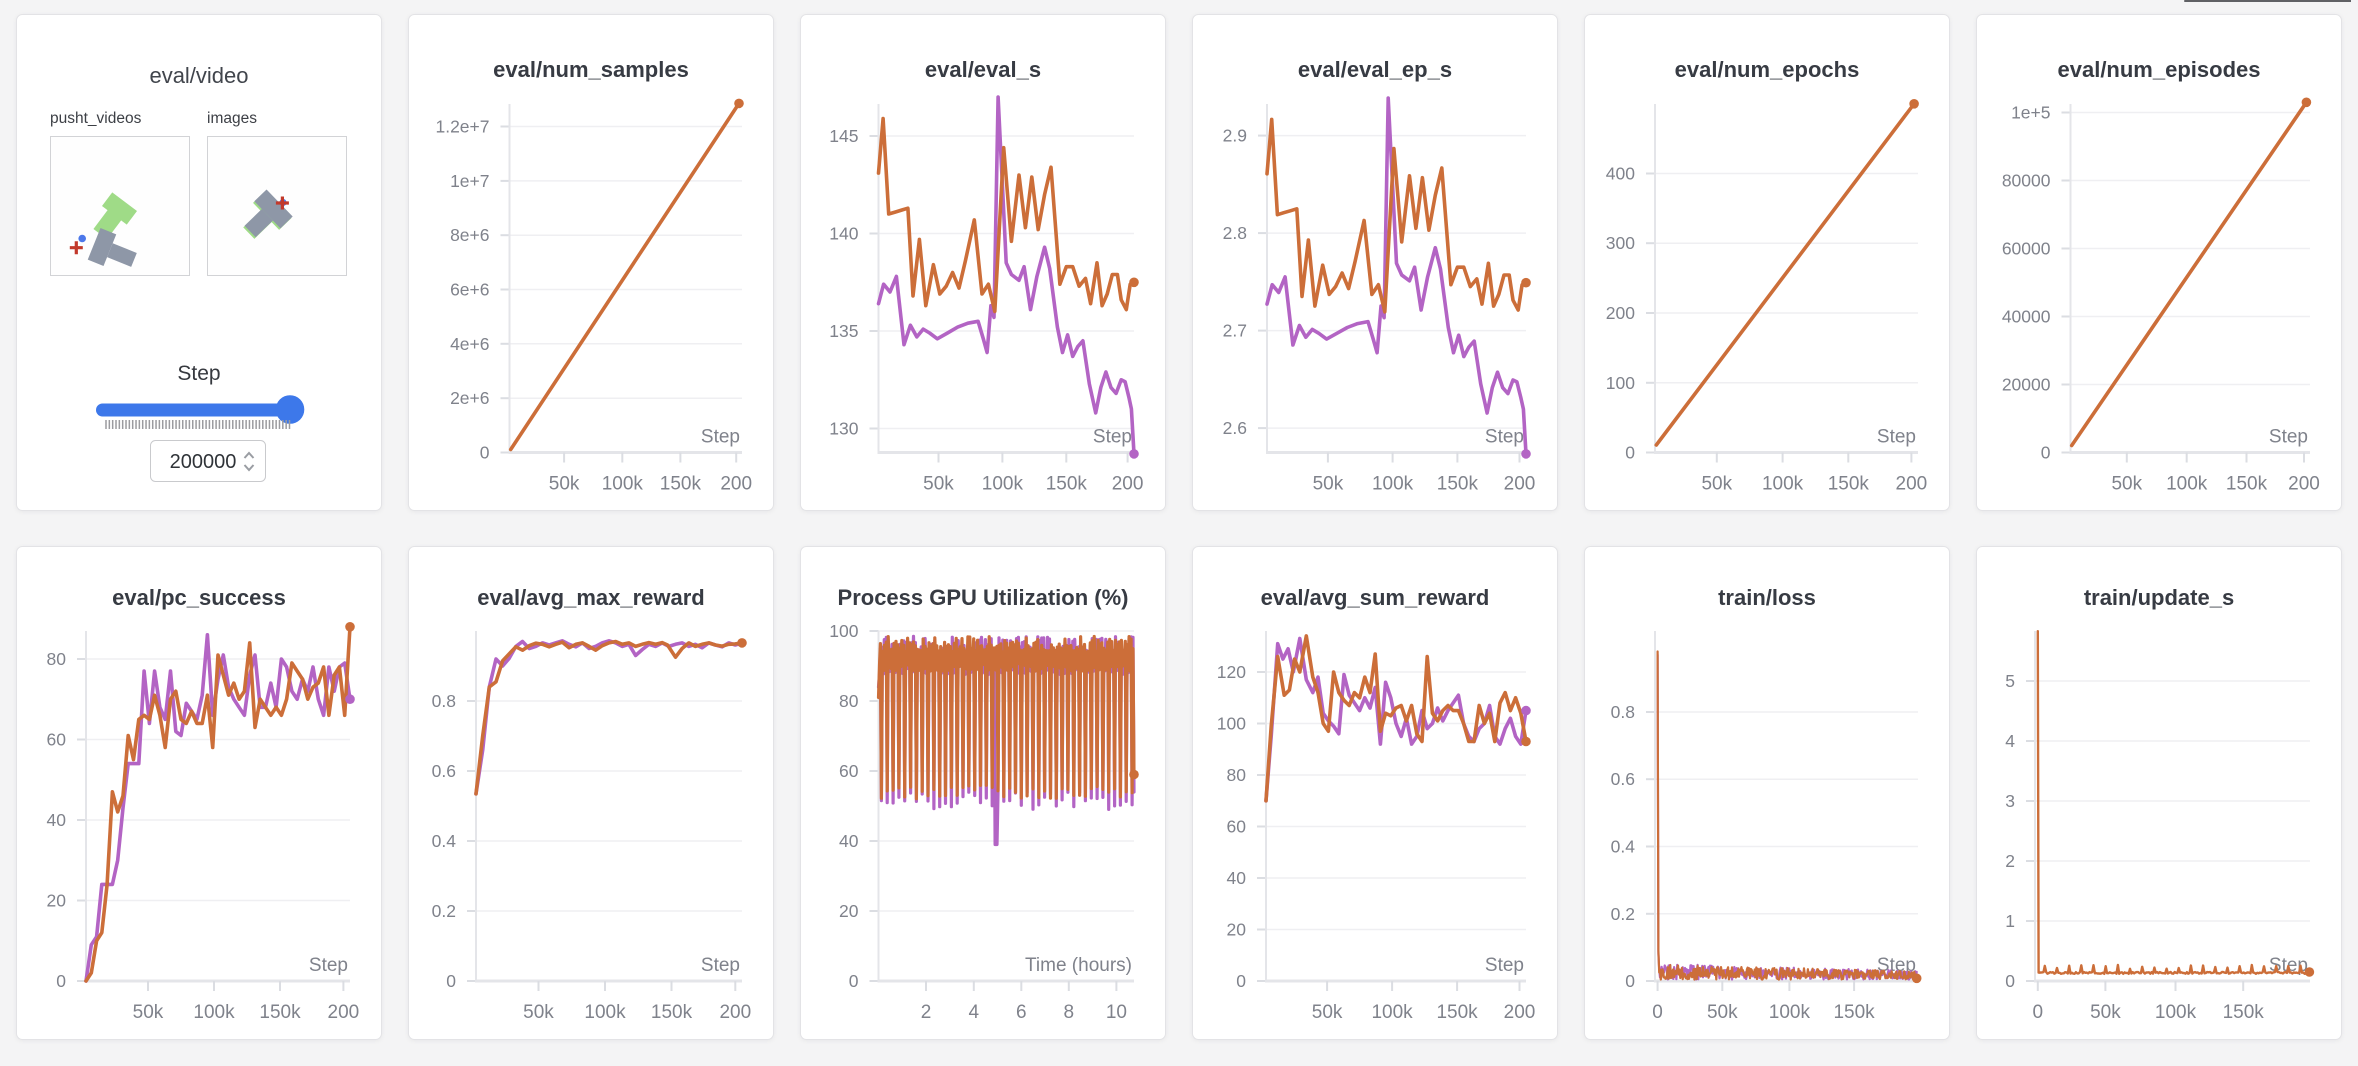  I want to click on svg-text: 1, so click(2010, 921).